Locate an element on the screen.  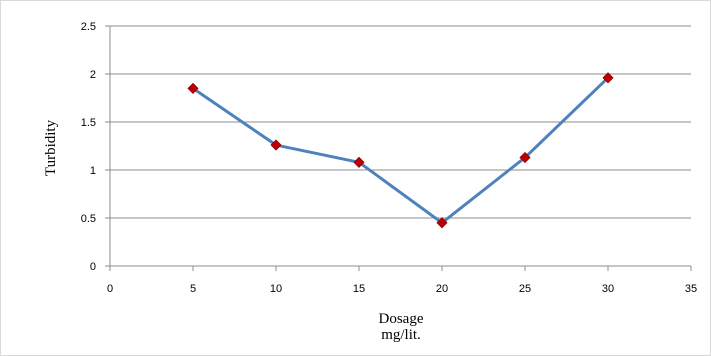
x-tick-label-35: 35 is located at coordinates (691, 289).